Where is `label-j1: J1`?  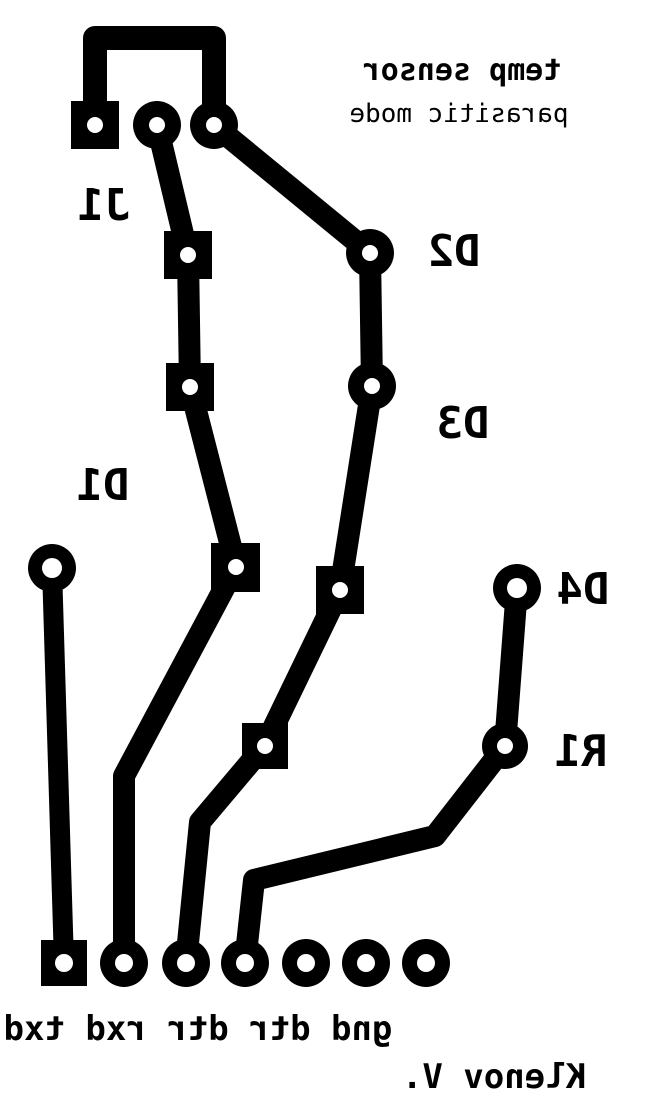 label-j1: J1 is located at coordinates (104, 205).